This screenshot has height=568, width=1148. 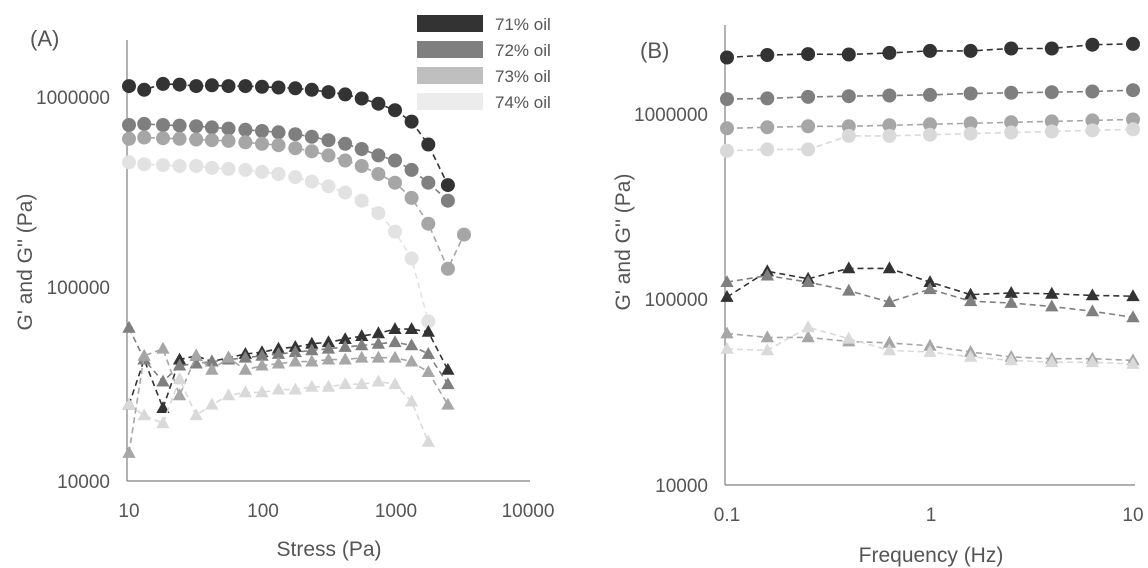 What do you see at coordinates (654, 50) in the screenshot?
I see `panel-b-label: (B)` at bounding box center [654, 50].